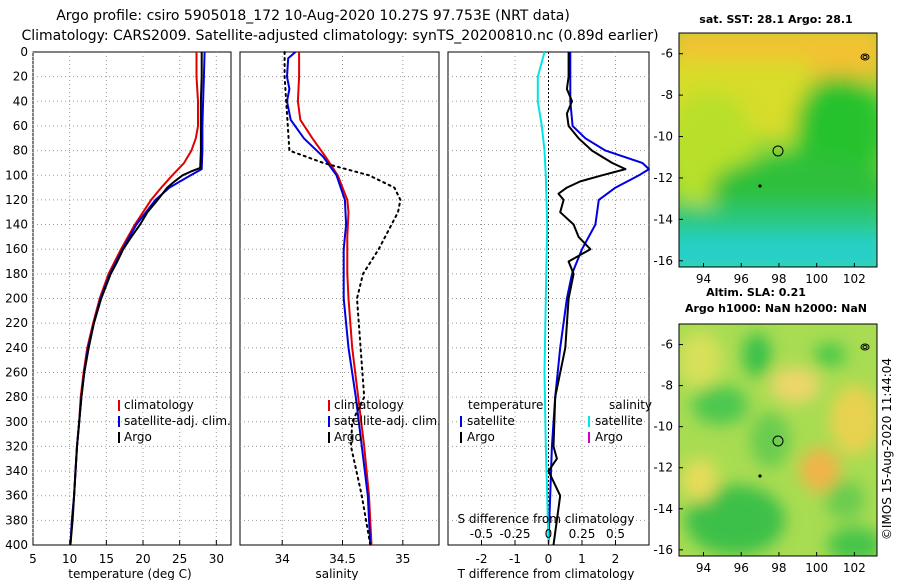 The image size is (900, 580). Describe the element at coordinates (20, 101) in the screenshot. I see `depth-tick-label: 40` at that location.